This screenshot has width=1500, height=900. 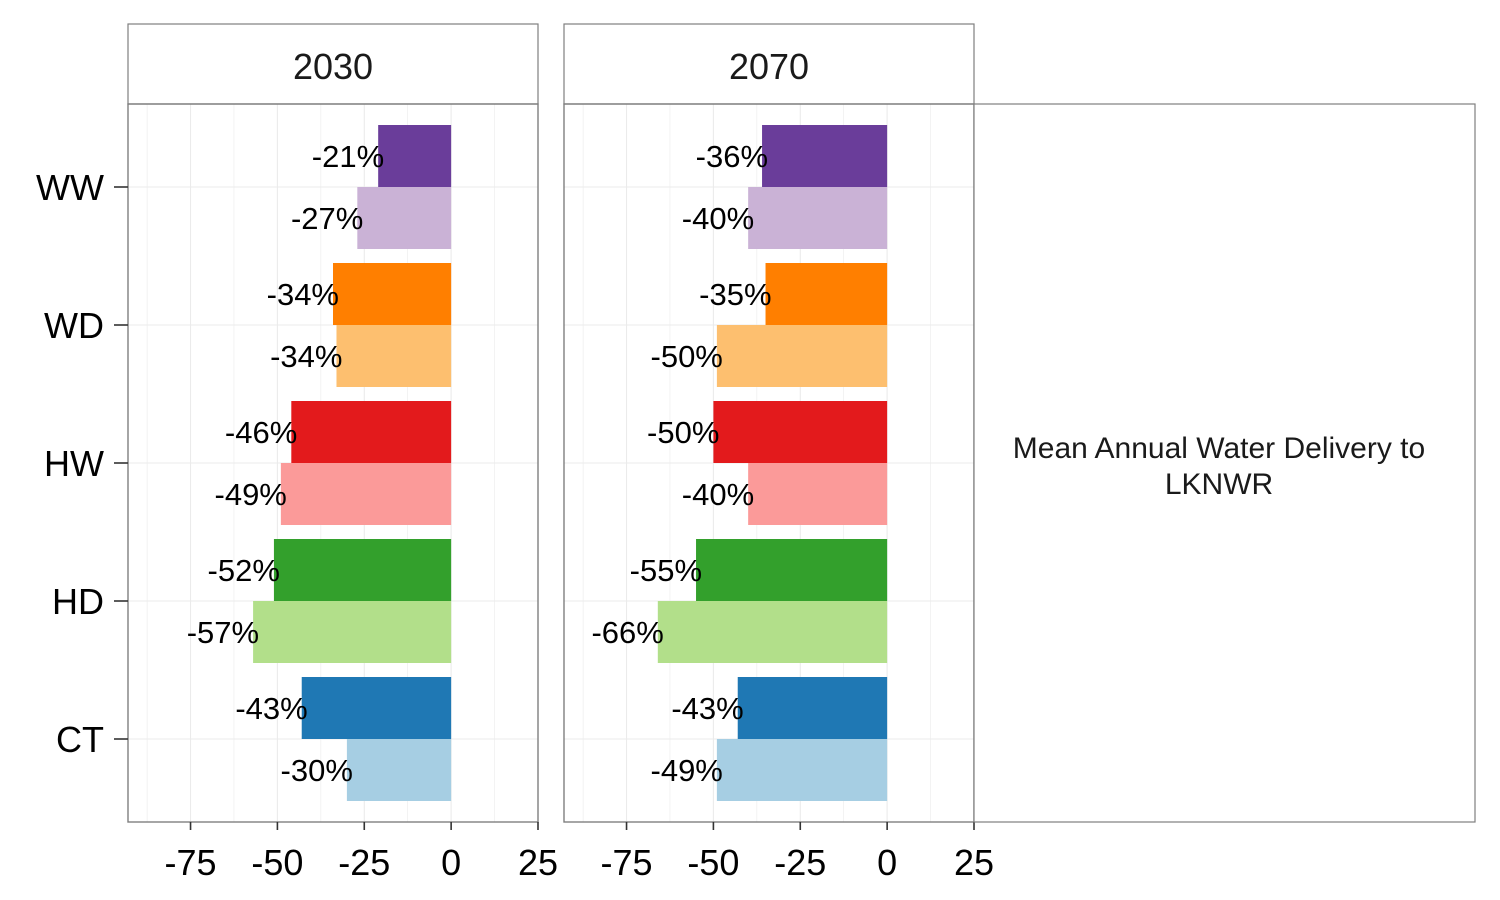 I want to click on bar-2070-wd-a, so click(x=826, y=294).